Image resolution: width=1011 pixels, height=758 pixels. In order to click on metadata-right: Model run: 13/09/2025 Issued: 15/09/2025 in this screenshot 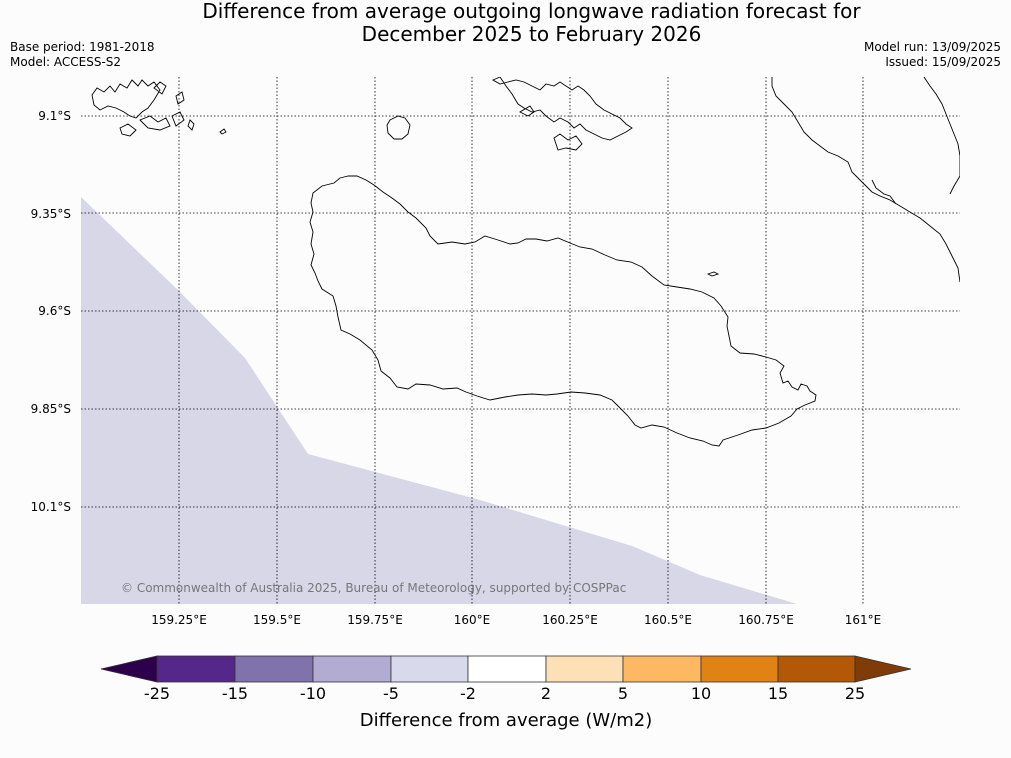, I will do `click(932, 55)`.